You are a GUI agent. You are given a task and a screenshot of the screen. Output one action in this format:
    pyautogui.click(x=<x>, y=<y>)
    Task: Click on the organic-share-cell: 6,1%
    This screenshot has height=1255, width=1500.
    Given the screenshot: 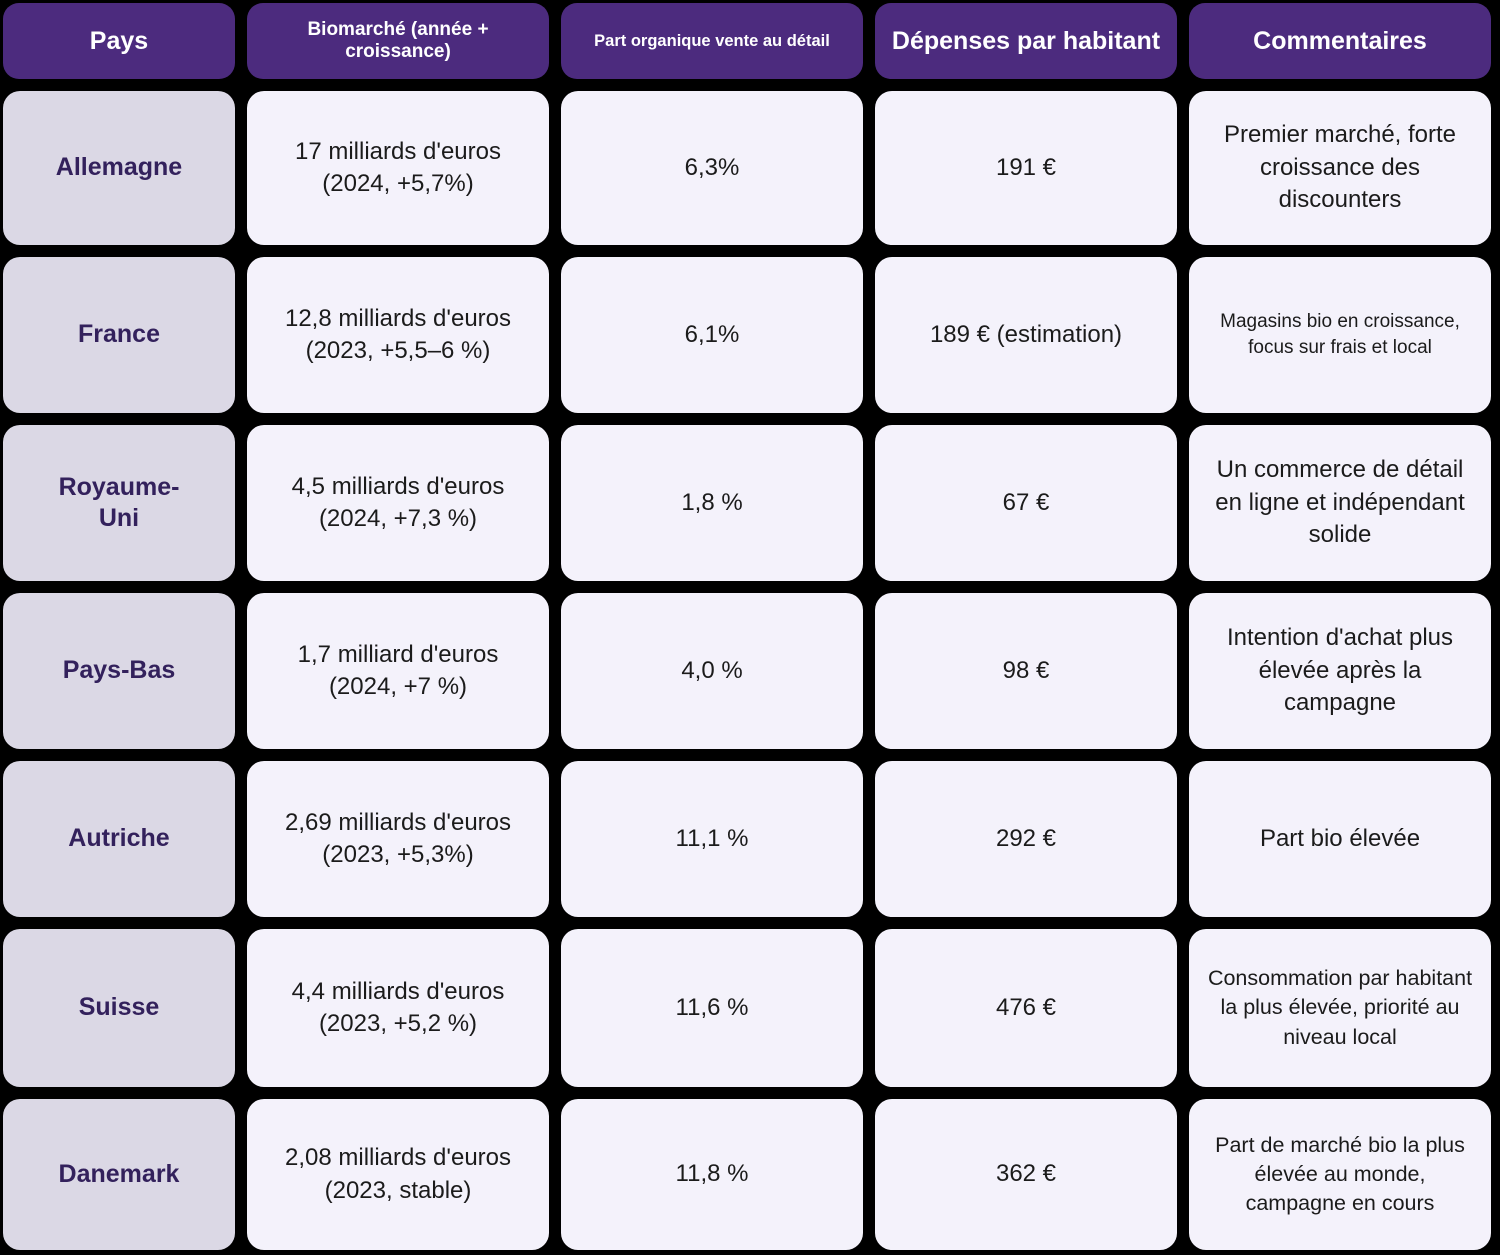 What is the action you would take?
    pyautogui.click(x=712, y=335)
    